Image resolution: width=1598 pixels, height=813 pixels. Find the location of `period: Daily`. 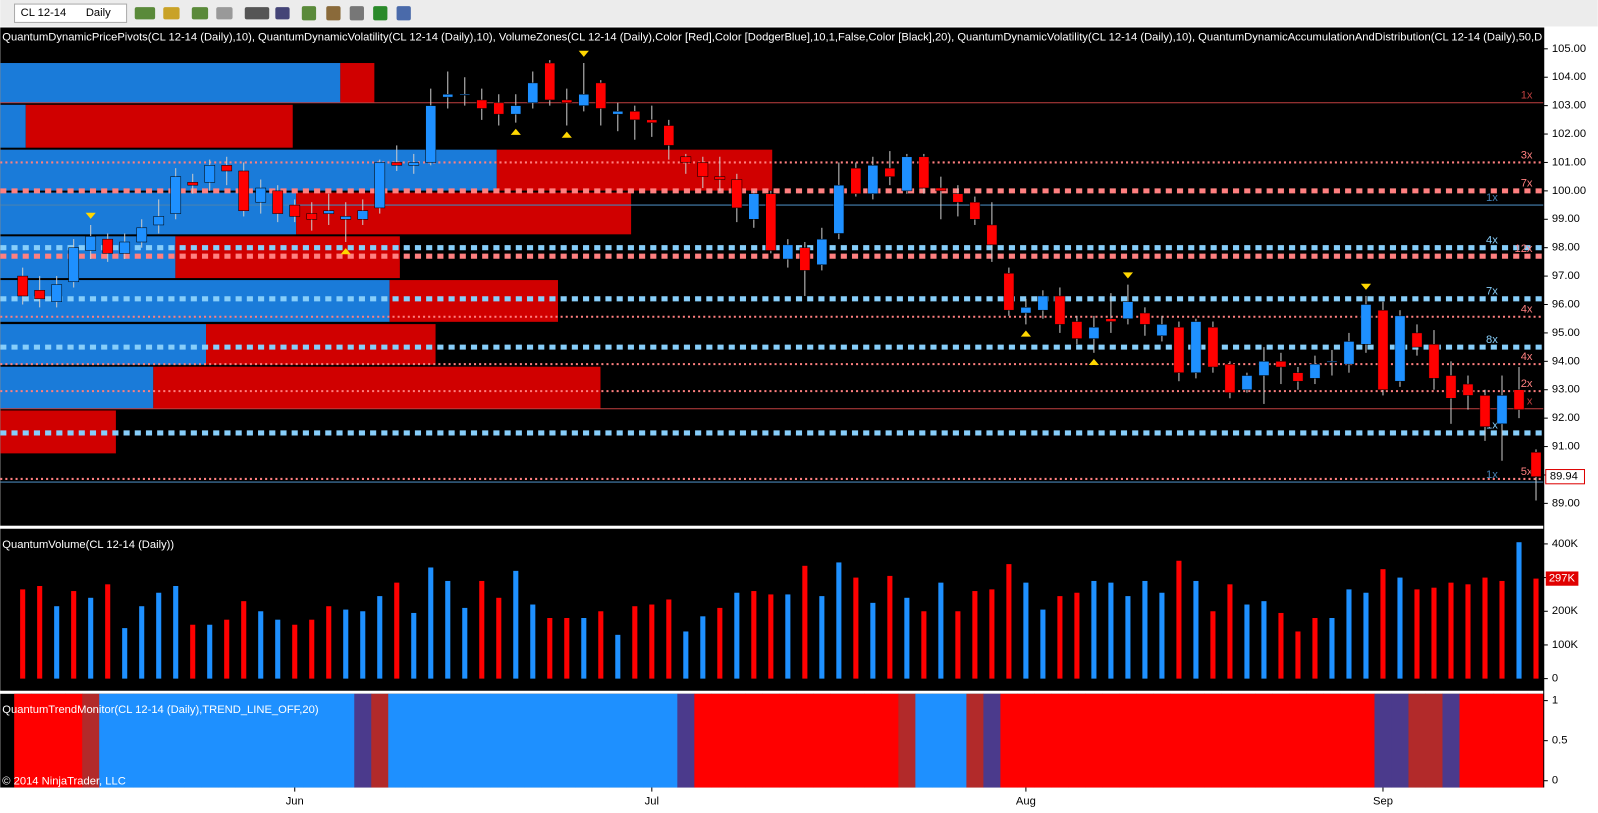

period: Daily is located at coordinates (98, 13).